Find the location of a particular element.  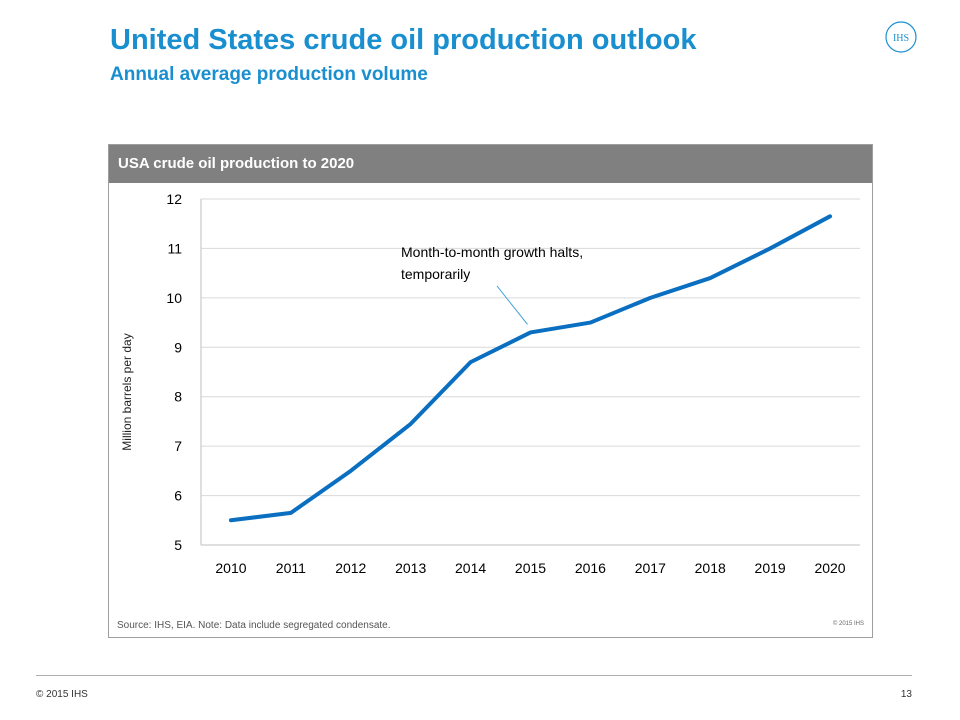

y-tick-label: 5 is located at coordinates (178, 545).